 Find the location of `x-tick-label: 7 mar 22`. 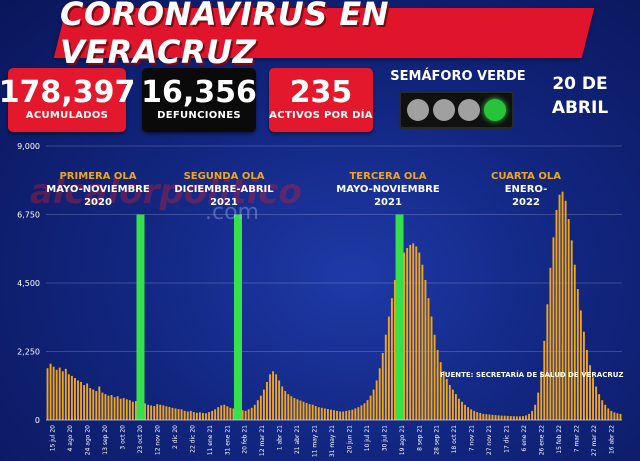

x-tick-label: 7 mar 22 is located at coordinates (576, 438).